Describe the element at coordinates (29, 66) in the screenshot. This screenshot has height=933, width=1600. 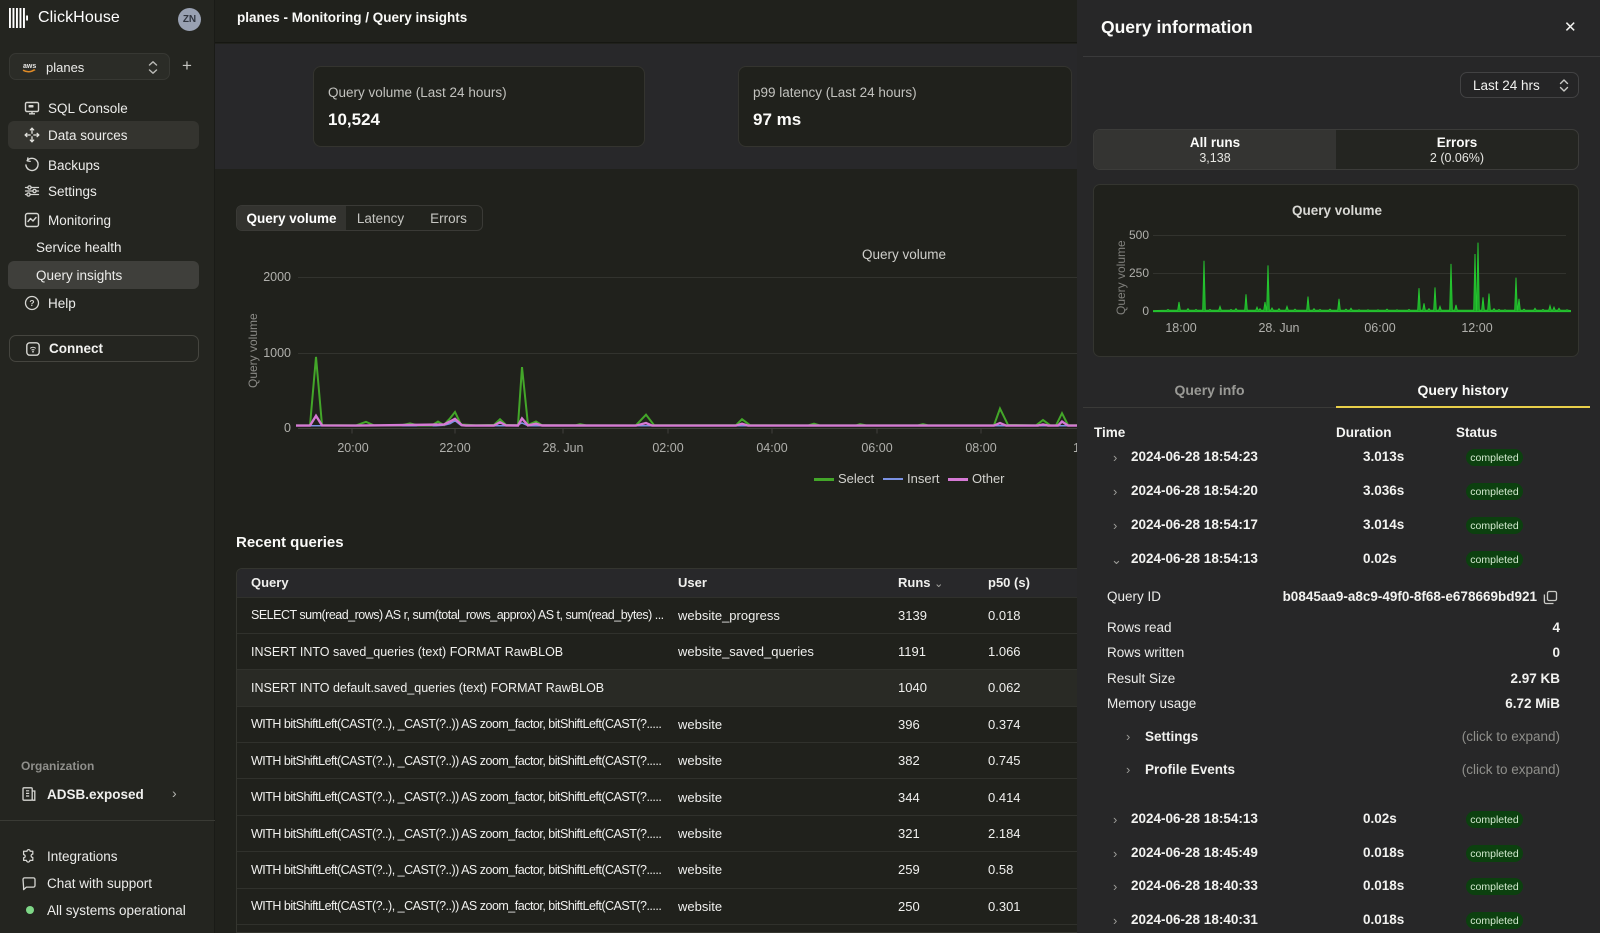
I see `svg-text: aws` at that location.